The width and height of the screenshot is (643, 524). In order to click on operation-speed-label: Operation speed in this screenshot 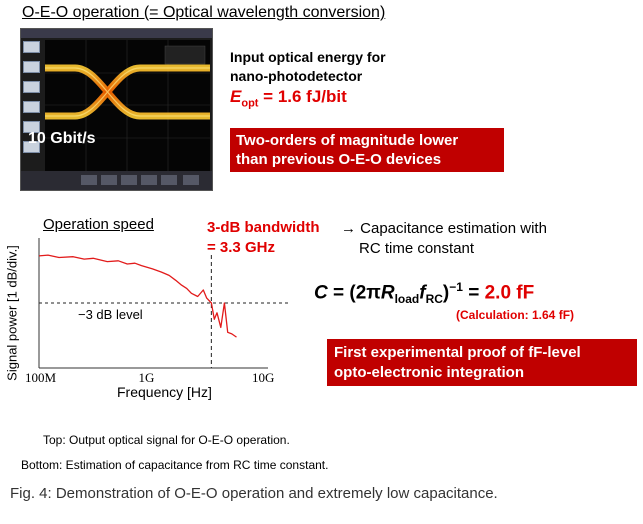, I will do `click(98, 224)`.